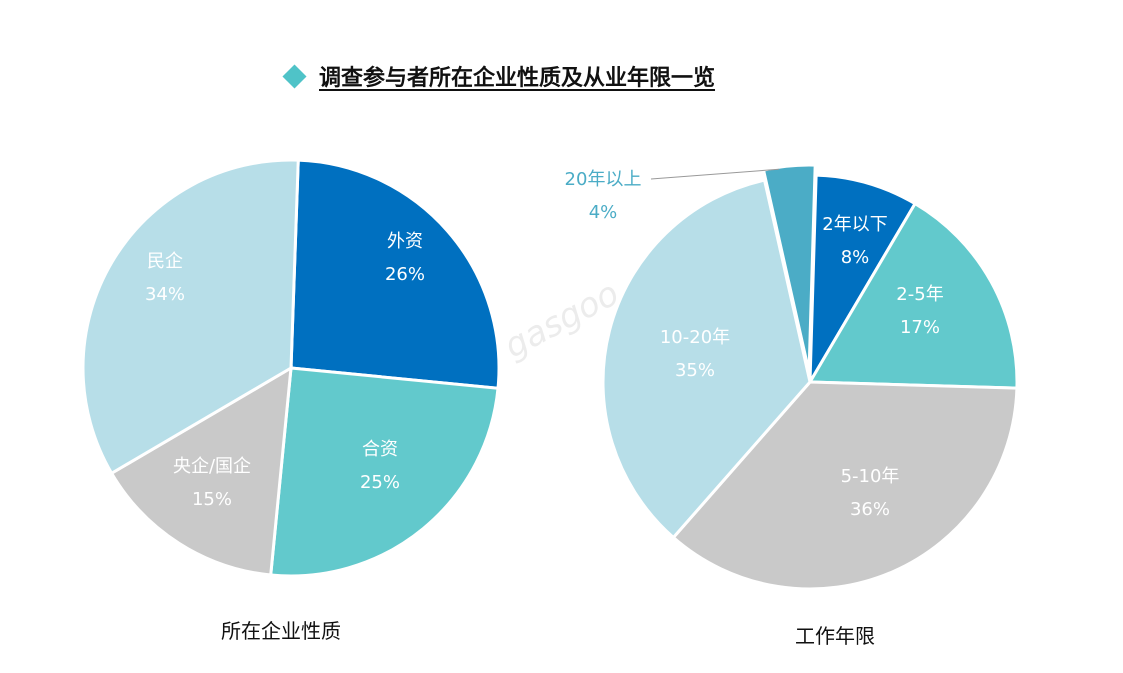  I want to click on pie2-value-3: 35%, so click(695, 370).